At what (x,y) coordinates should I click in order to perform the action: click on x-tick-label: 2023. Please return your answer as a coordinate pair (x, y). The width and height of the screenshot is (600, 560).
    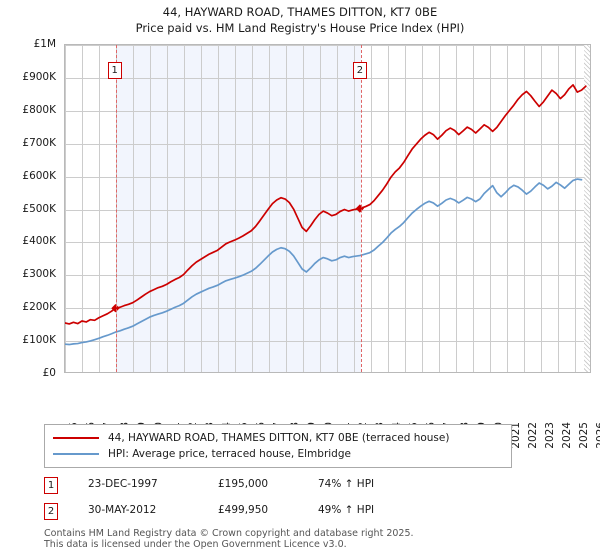
    Looking at the image, I should click on (550, 435).